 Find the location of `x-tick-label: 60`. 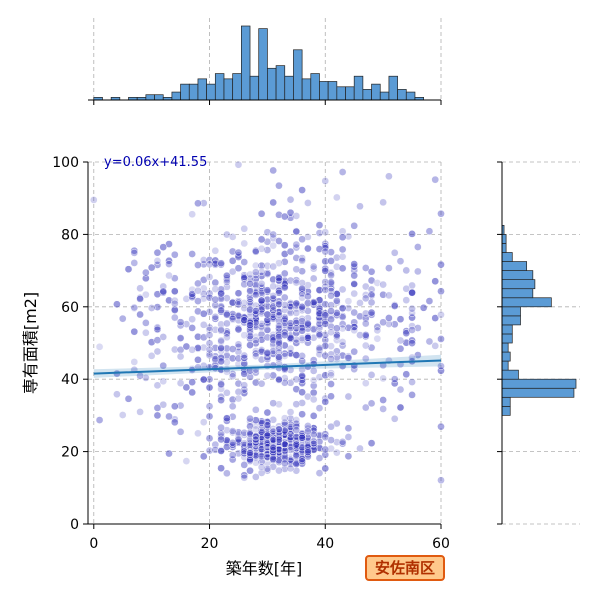

x-tick-label: 60 is located at coordinates (441, 544).